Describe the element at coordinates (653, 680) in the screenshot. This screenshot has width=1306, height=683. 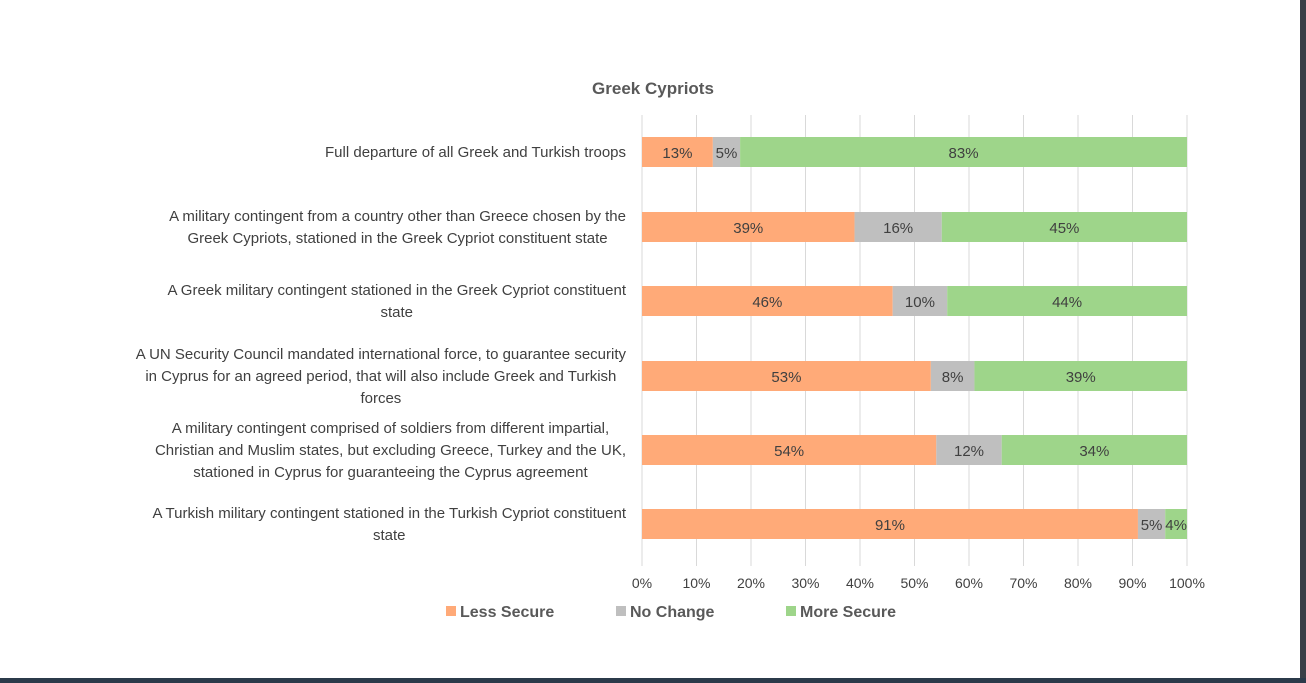
I see `taskbar-strip` at that location.